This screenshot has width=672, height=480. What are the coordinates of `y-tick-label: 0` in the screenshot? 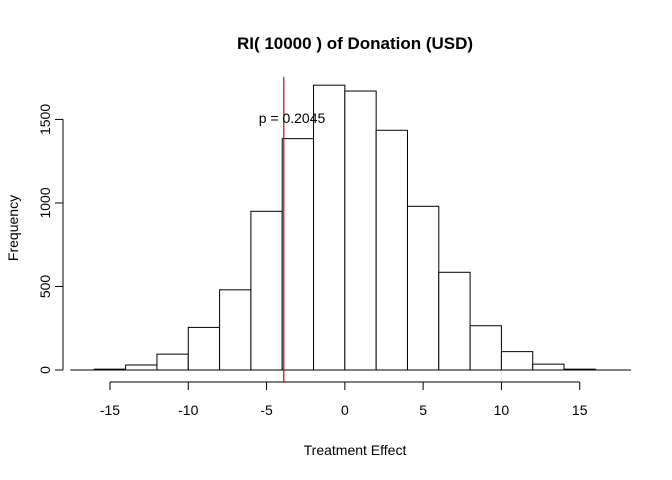 It's located at (45, 370).